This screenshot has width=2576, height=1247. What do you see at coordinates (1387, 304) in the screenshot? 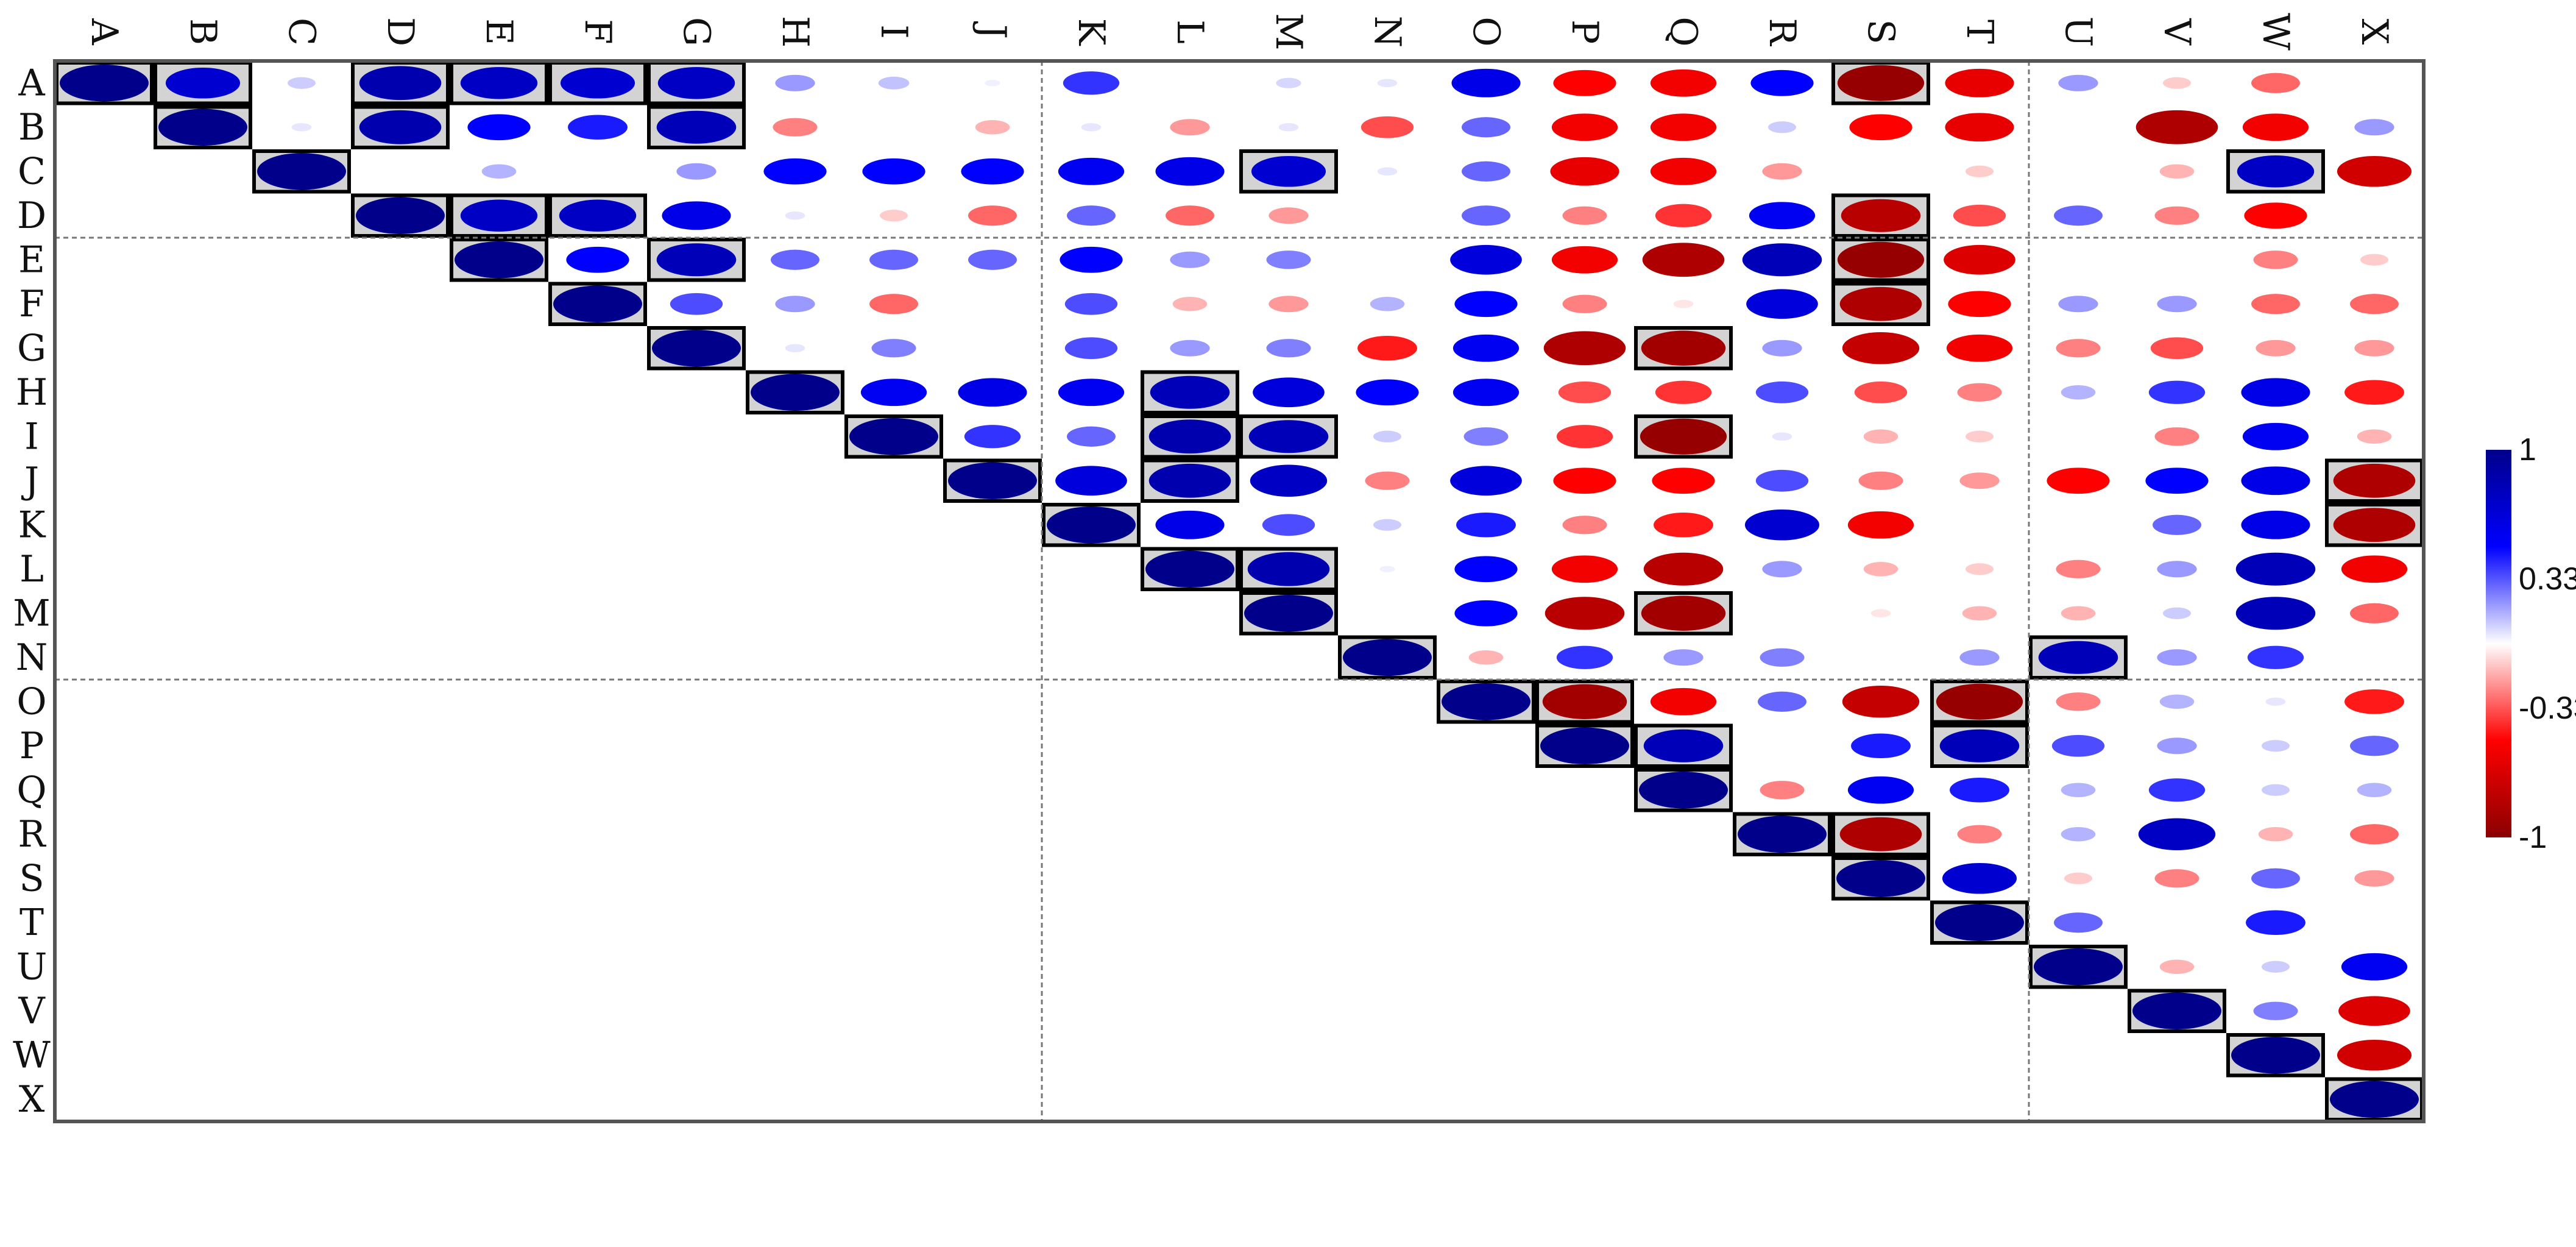
I see `correlation-mark-F-N` at bounding box center [1387, 304].